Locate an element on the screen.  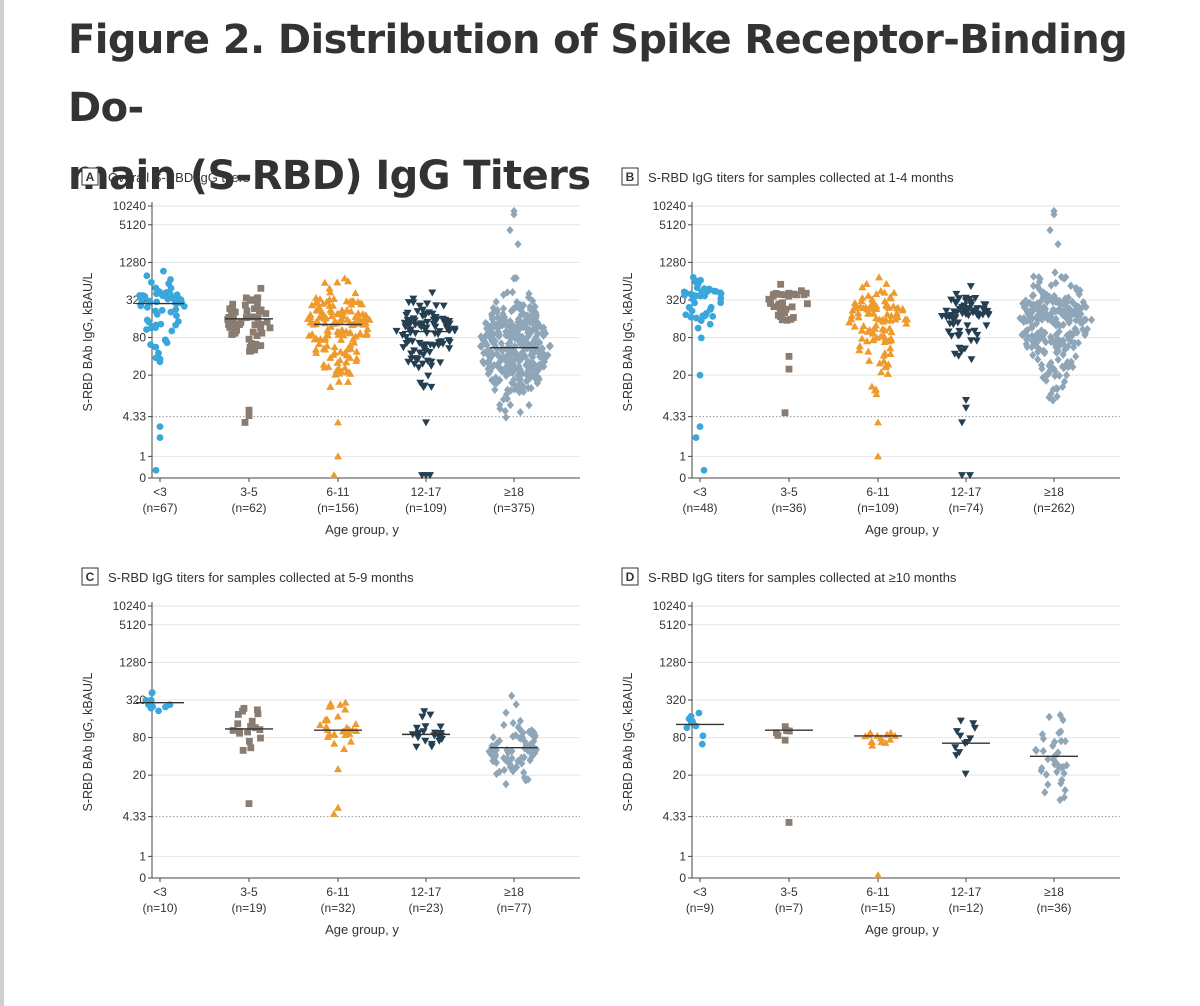
y-tick-label: 80 is located at coordinates (140, 738).